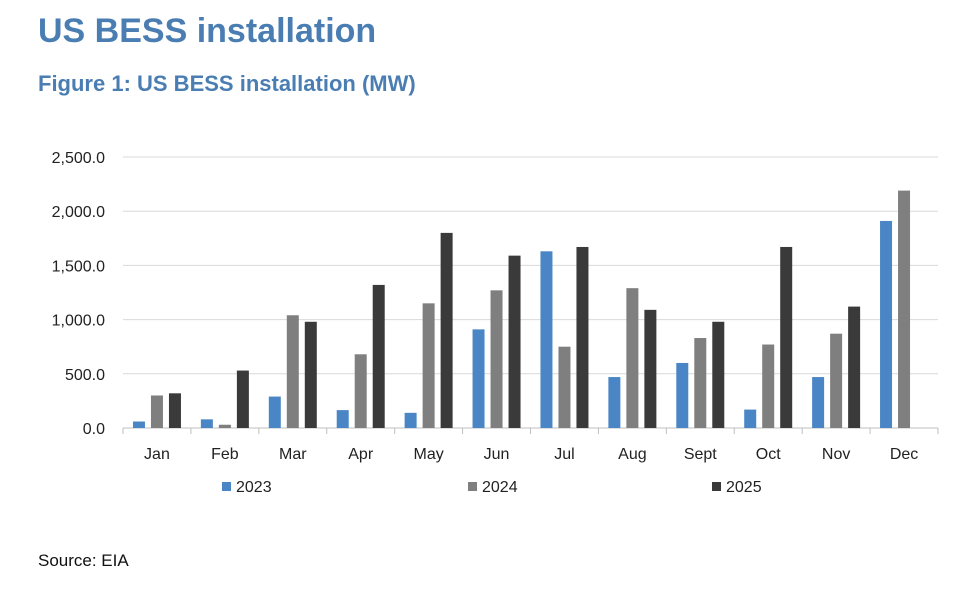  What do you see at coordinates (564, 454) in the screenshot?
I see `x-tick-label: Jul` at bounding box center [564, 454].